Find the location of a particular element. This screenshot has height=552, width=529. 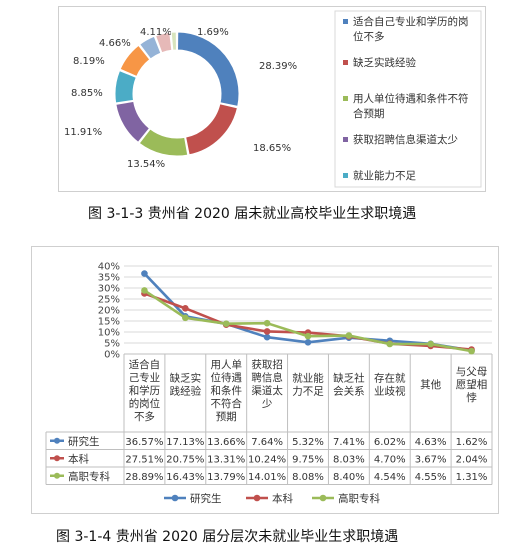

x-category-label: 缺乏社会关系 is located at coordinates (349, 385).